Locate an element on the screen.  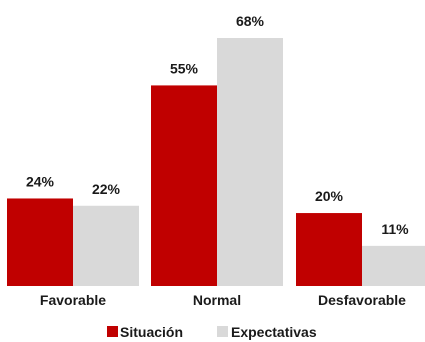
legend-swatch-situacion is located at coordinates (112, 331).